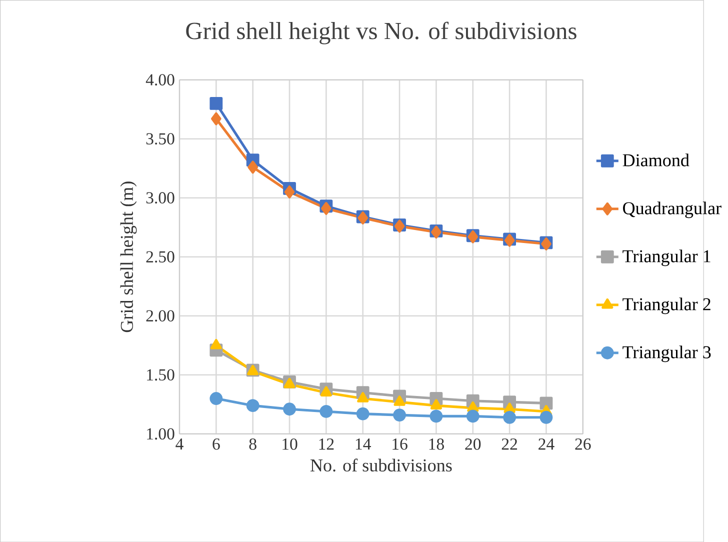 The image size is (728, 542). Describe the element at coordinates (160, 434) in the screenshot. I see `y-tick-label: 1.00` at that location.